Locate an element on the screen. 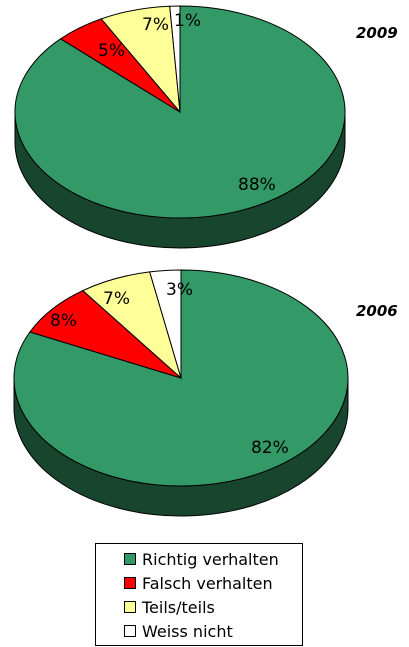  legend-item-weiss: Weiss nicht is located at coordinates (213, 631).